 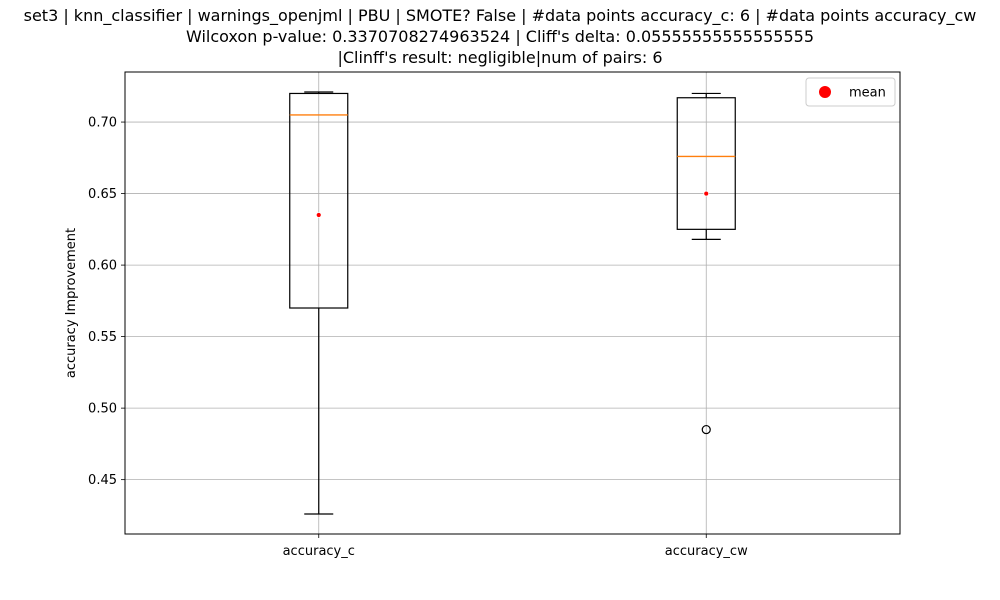 What do you see at coordinates (867, 93) in the screenshot?
I see `legend-label-mean: mean` at bounding box center [867, 93].